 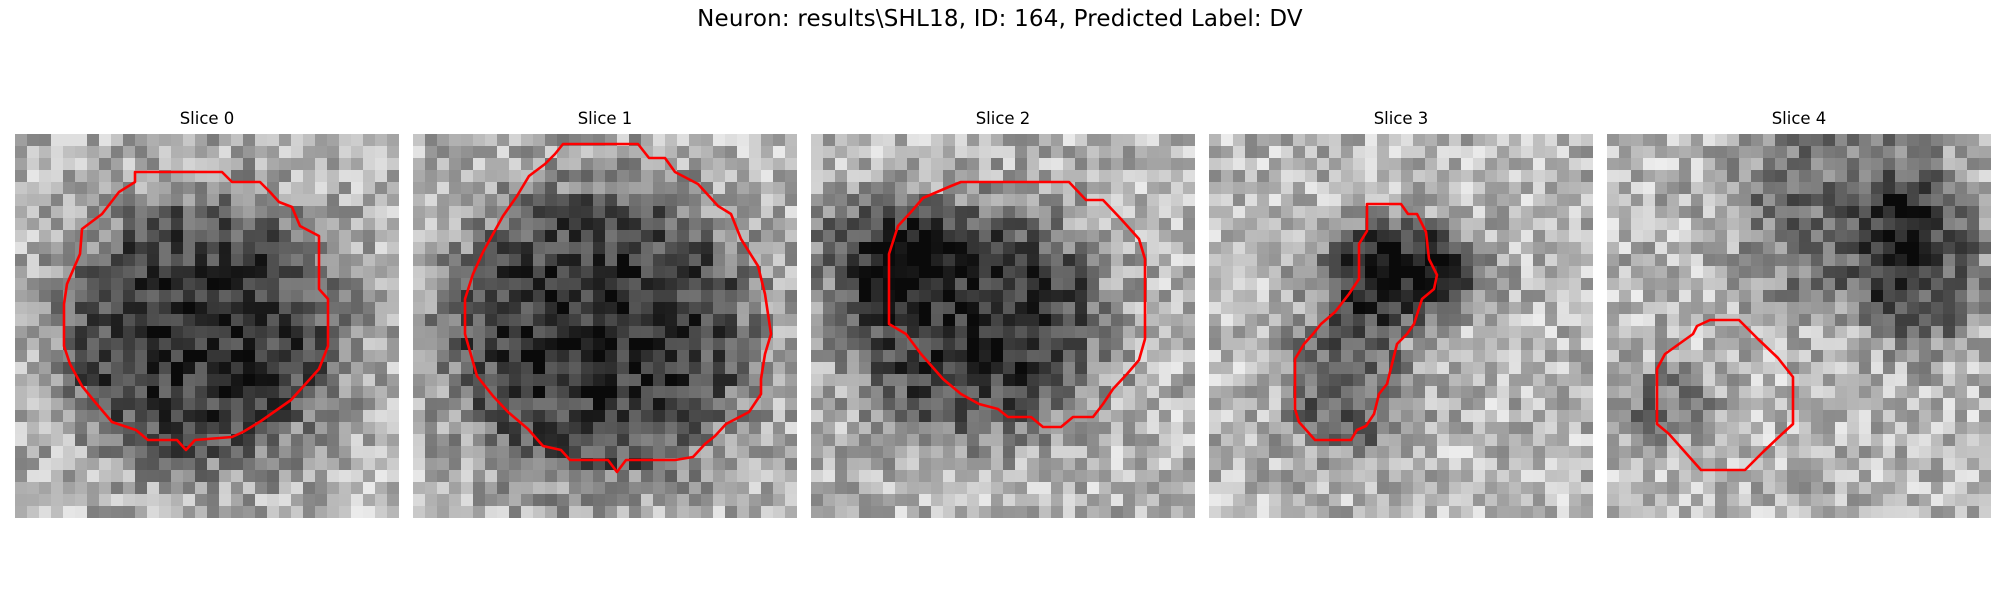 What do you see at coordinates (605, 118) in the screenshot?
I see `slice-title-1: Slice 1` at bounding box center [605, 118].